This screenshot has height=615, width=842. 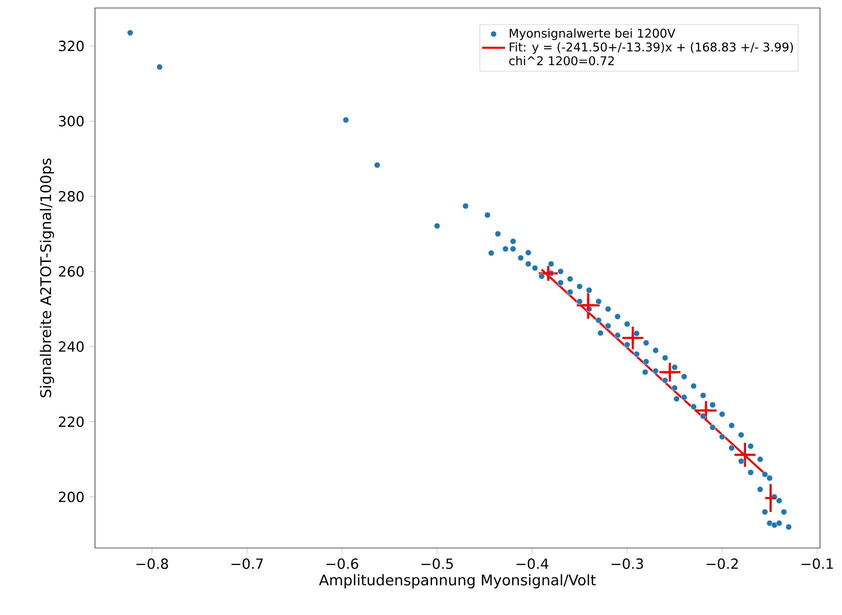 What do you see at coordinates (71, 196) in the screenshot?
I see `y-tick-label: 280` at bounding box center [71, 196].